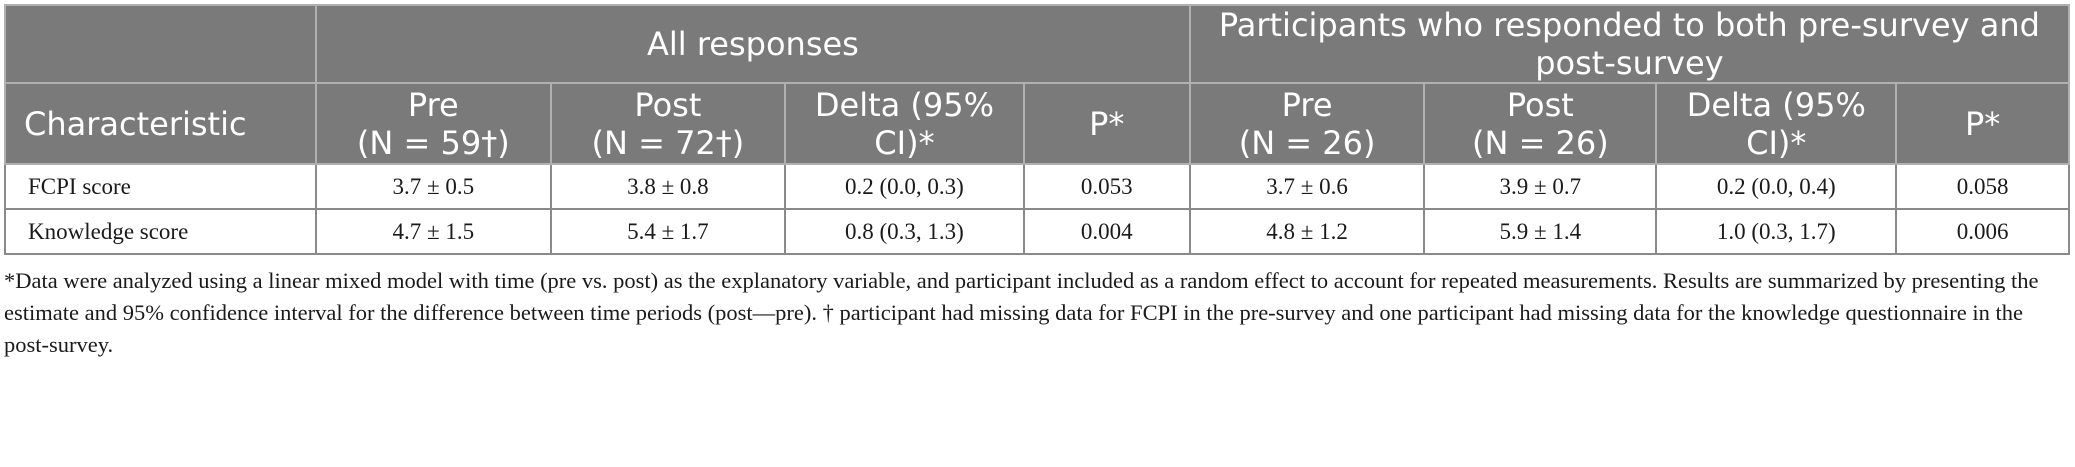 The image size is (2075, 467). What do you see at coordinates (1106, 186) in the screenshot?
I see `table-cell: 0.053` at bounding box center [1106, 186].